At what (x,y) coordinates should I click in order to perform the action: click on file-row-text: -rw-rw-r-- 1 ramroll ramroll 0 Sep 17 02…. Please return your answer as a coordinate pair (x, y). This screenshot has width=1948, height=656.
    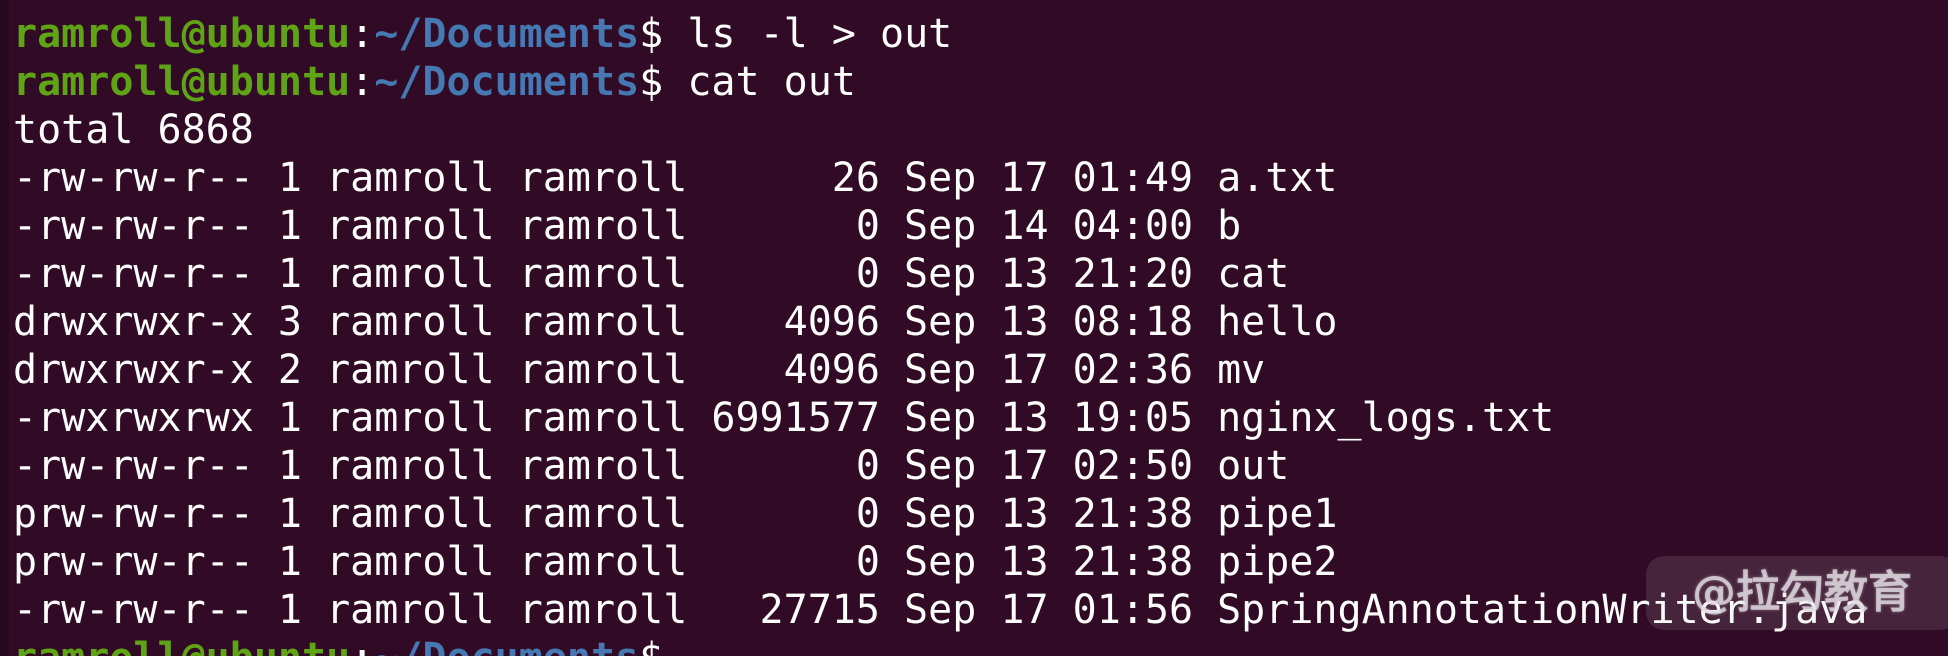
    Looking at the image, I should click on (651, 466).